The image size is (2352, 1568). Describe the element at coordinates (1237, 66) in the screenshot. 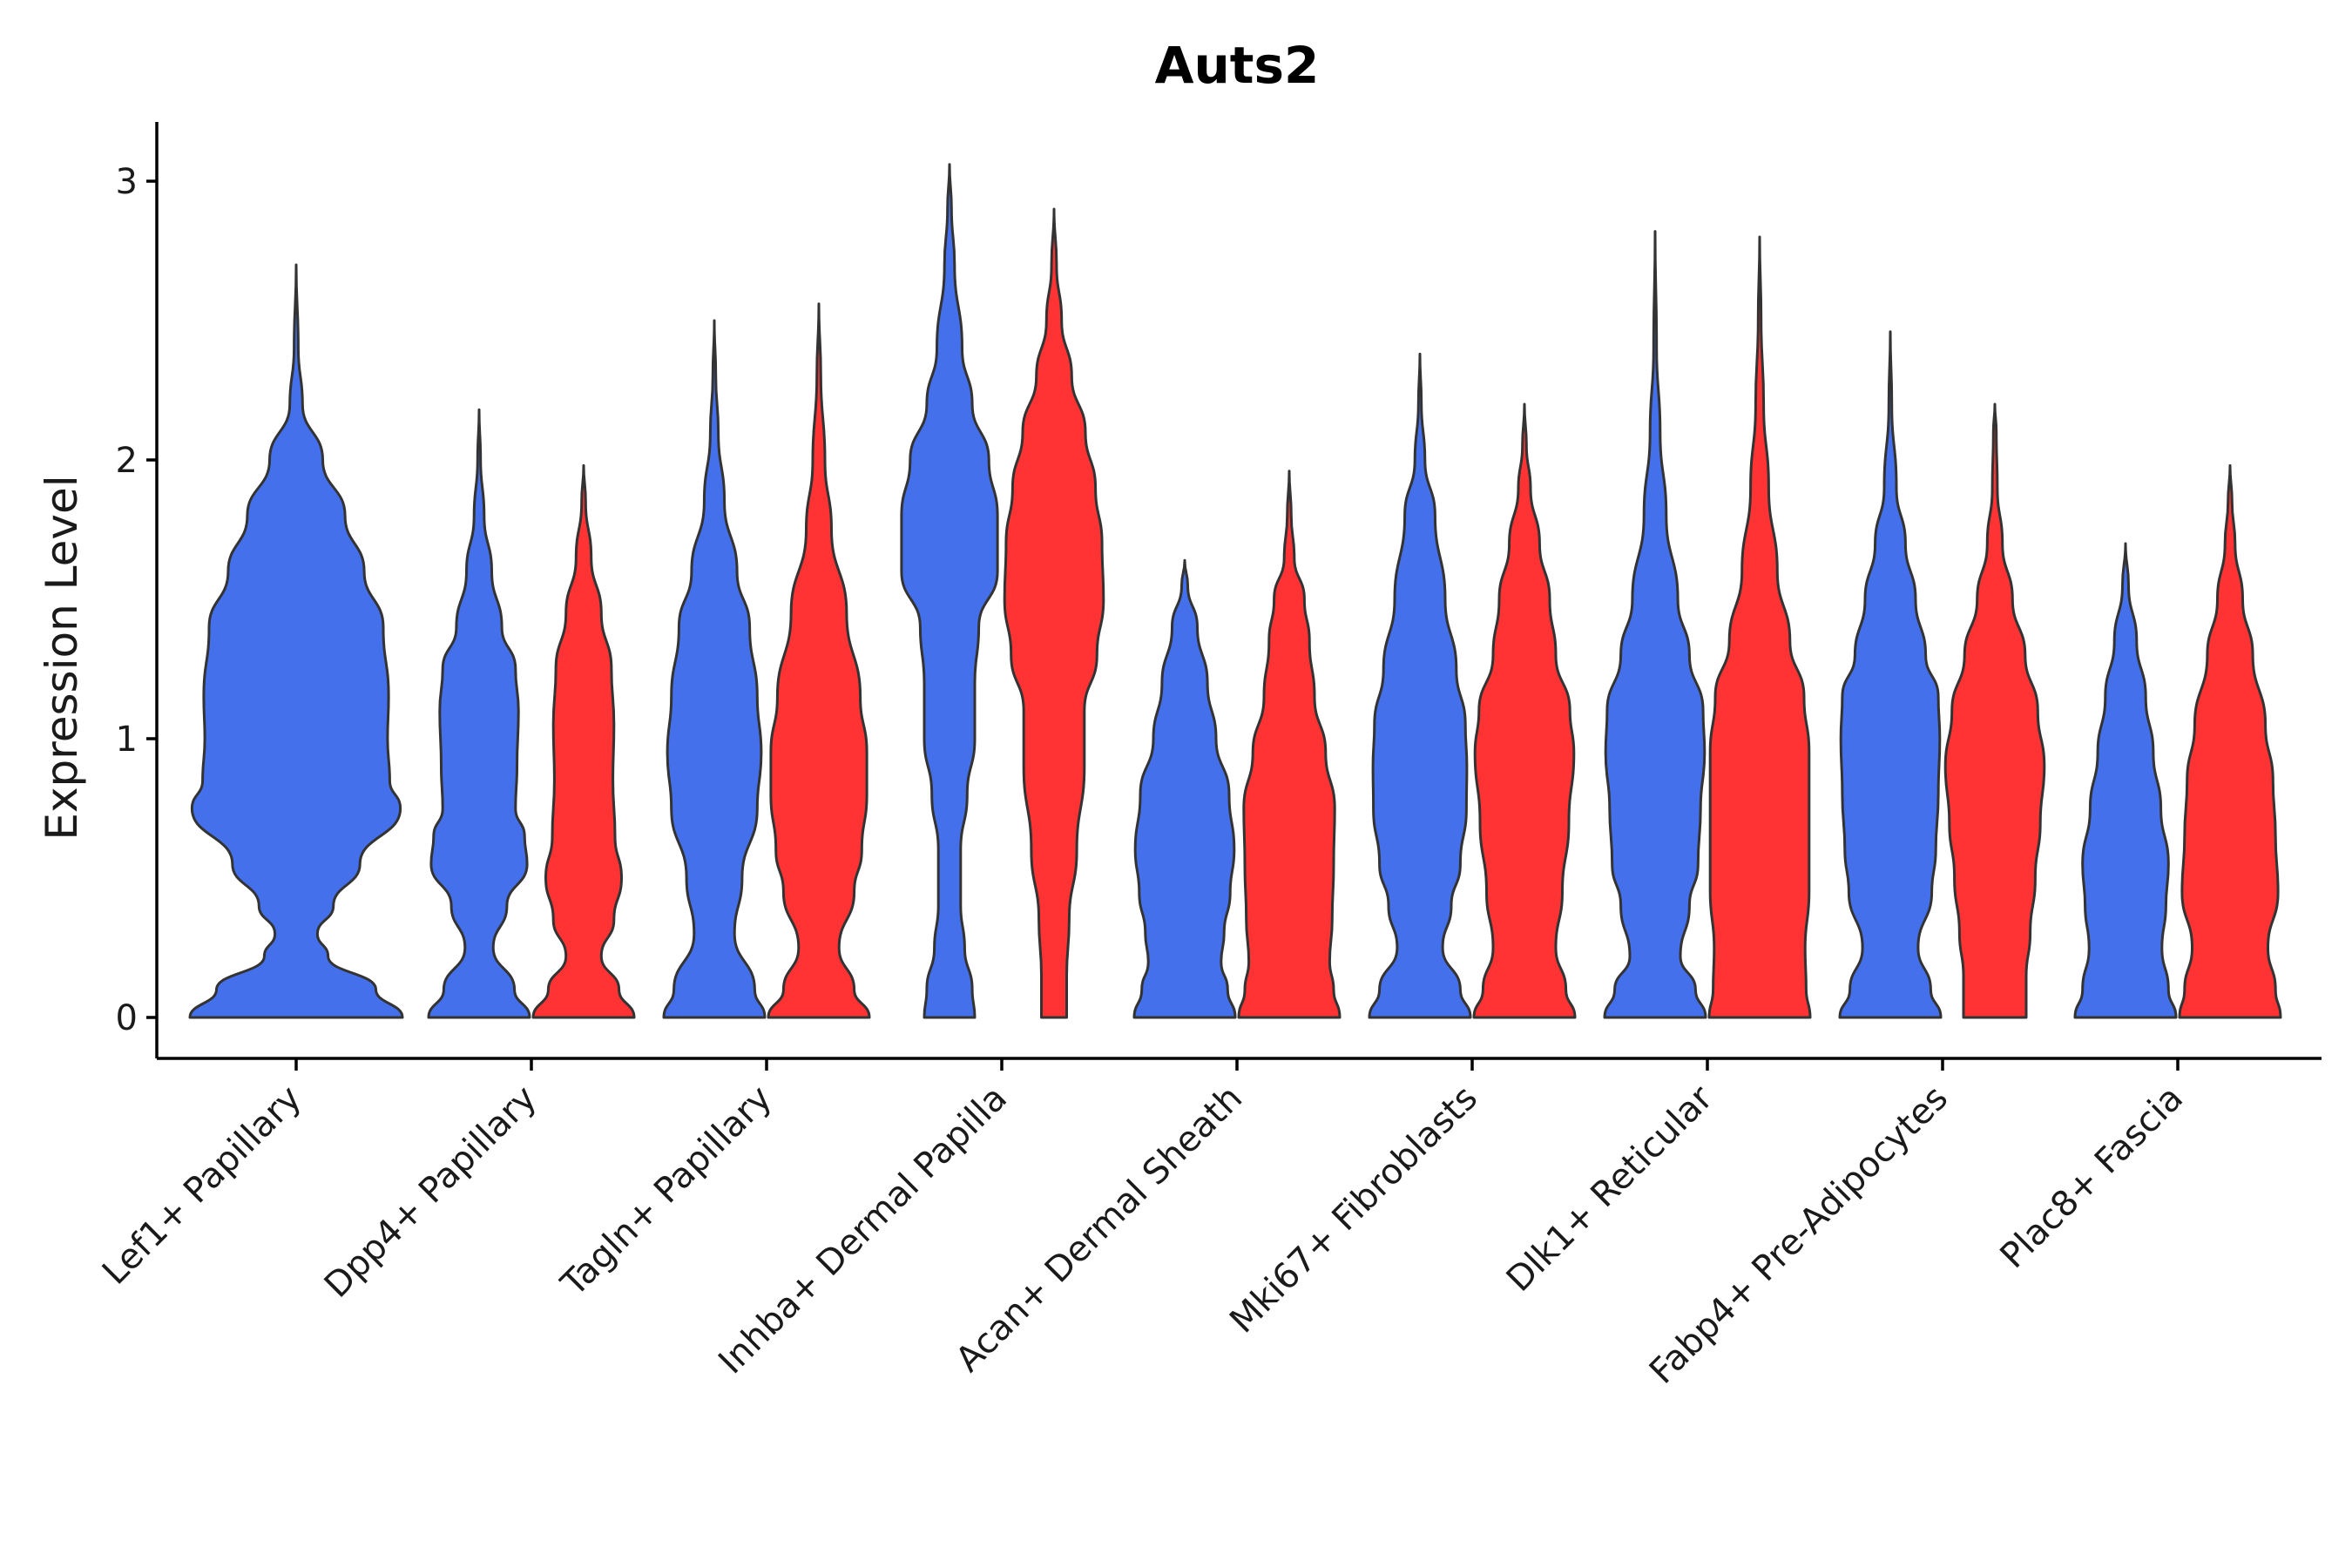

I see `chart-title: Auts2` at that location.